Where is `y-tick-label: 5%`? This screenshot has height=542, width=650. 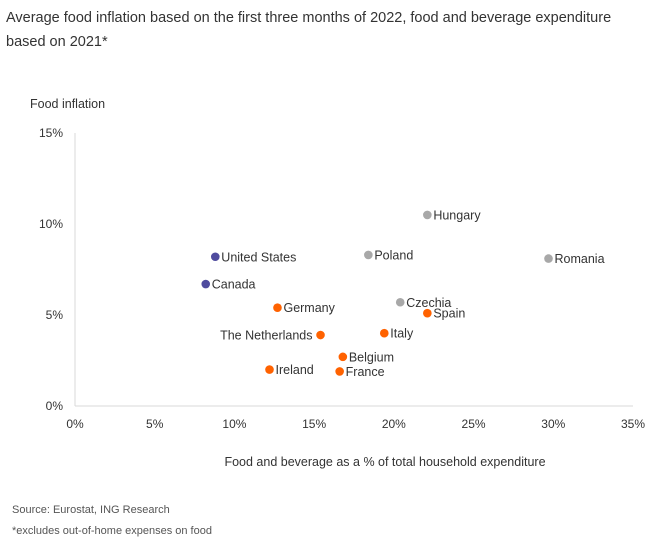
y-tick-label: 5% is located at coordinates (55, 315).